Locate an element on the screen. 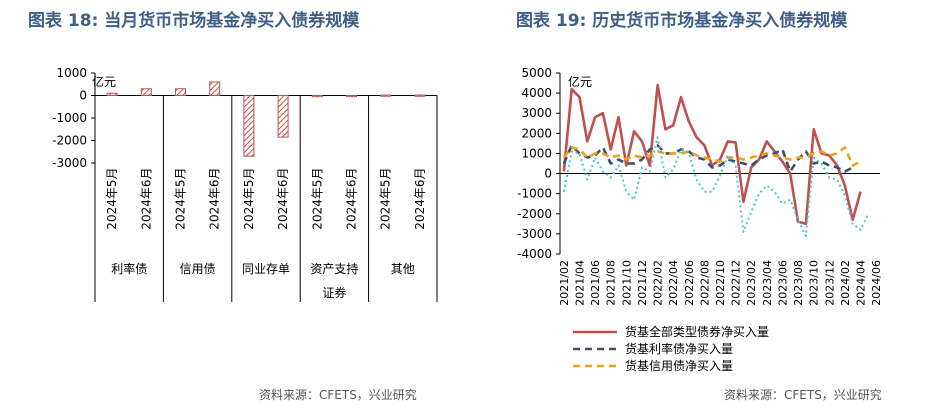  right-x-tick-label: 2024/04 is located at coordinates (860, 283).